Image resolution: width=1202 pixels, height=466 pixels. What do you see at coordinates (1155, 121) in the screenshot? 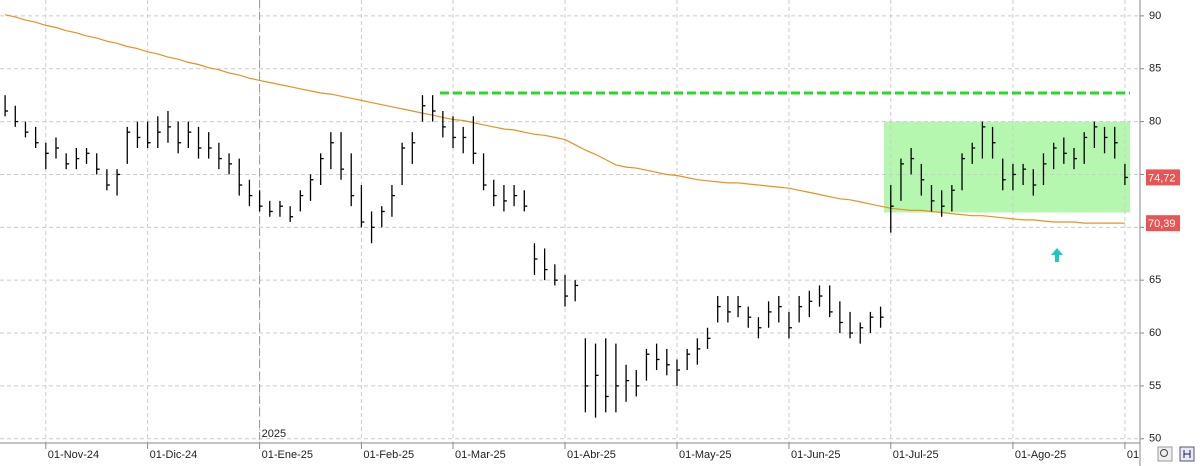
I see `y-tick-label: 80` at bounding box center [1155, 121].